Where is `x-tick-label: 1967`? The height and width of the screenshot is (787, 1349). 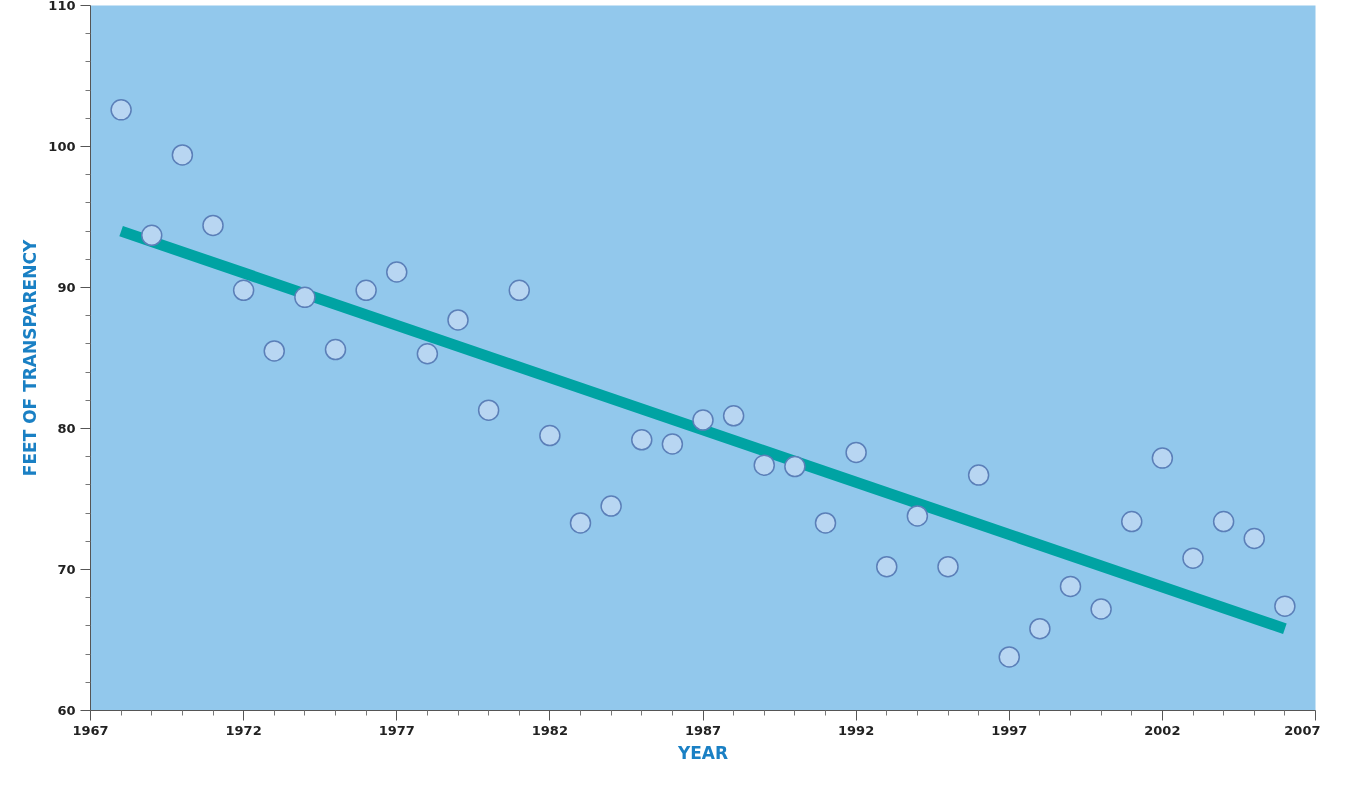 x-tick-label: 1967 is located at coordinates (90, 730).